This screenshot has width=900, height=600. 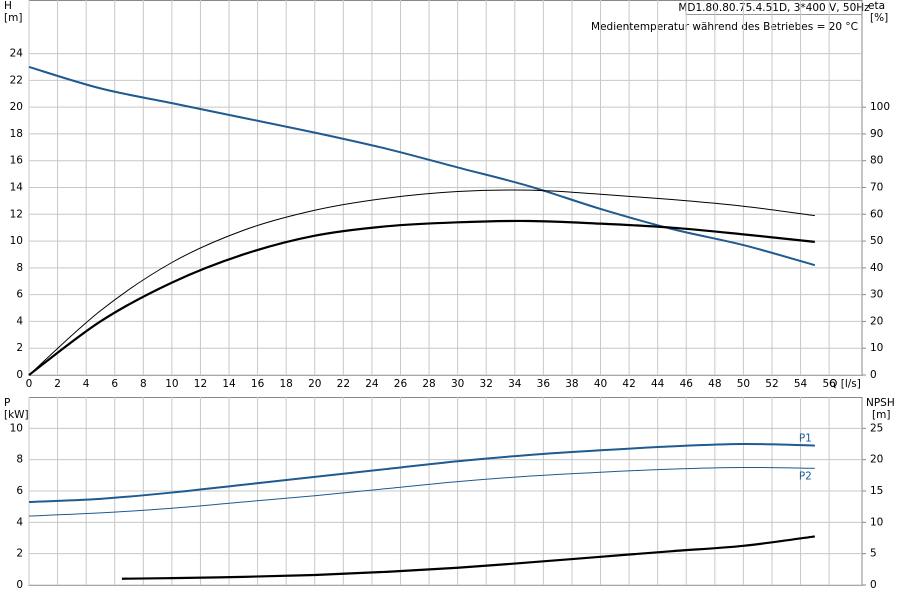 I want to click on y-tick-label: 16, so click(x=17, y=161).